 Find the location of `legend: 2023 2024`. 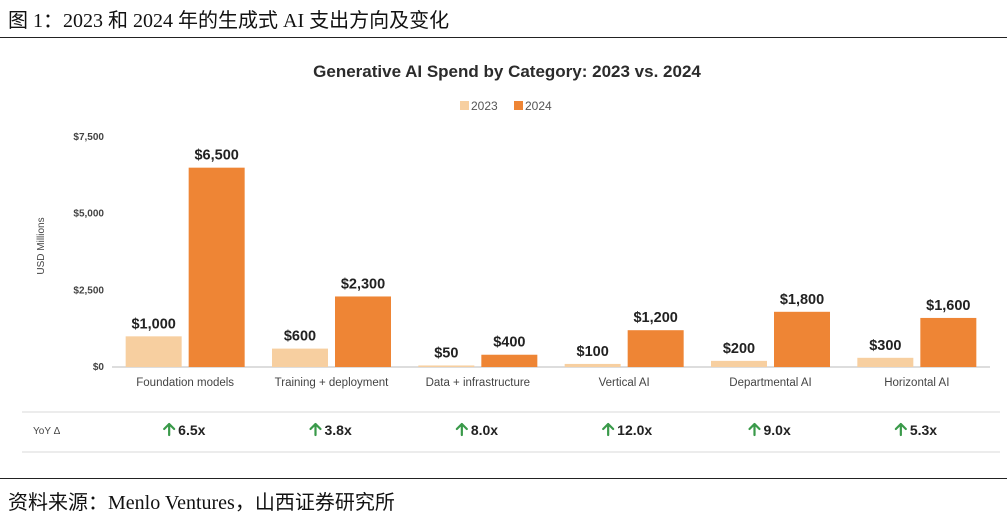

legend: 2023 2024 is located at coordinates (506, 106).